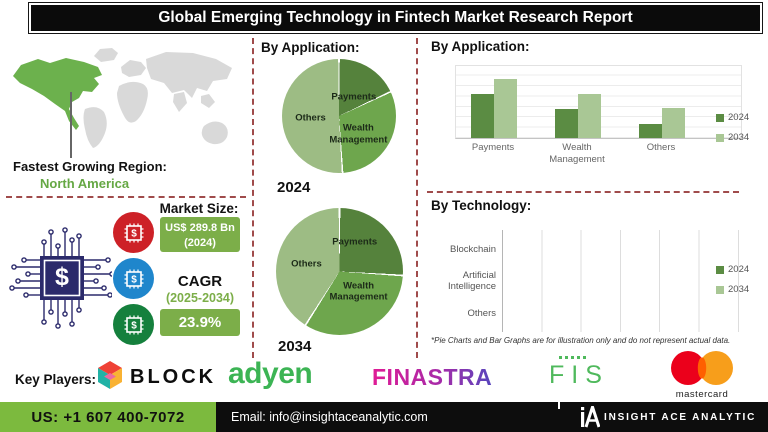 This screenshot has width=768, height=432. What do you see at coordinates (493, 147) in the screenshot?
I see `bar-category-label: Payments` at bounding box center [493, 147].